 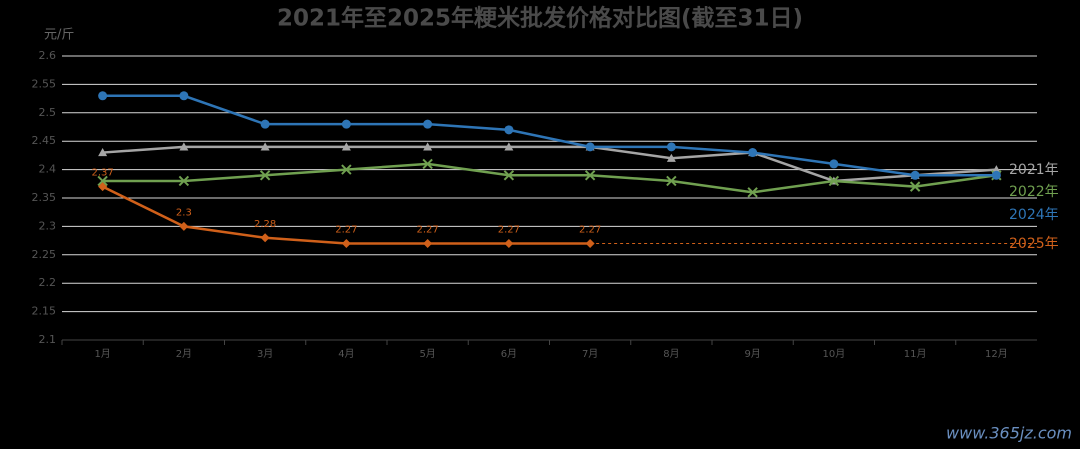 What do you see at coordinates (48, 112) in the screenshot?
I see `y-tick-label: 2.5` at bounding box center [48, 112].